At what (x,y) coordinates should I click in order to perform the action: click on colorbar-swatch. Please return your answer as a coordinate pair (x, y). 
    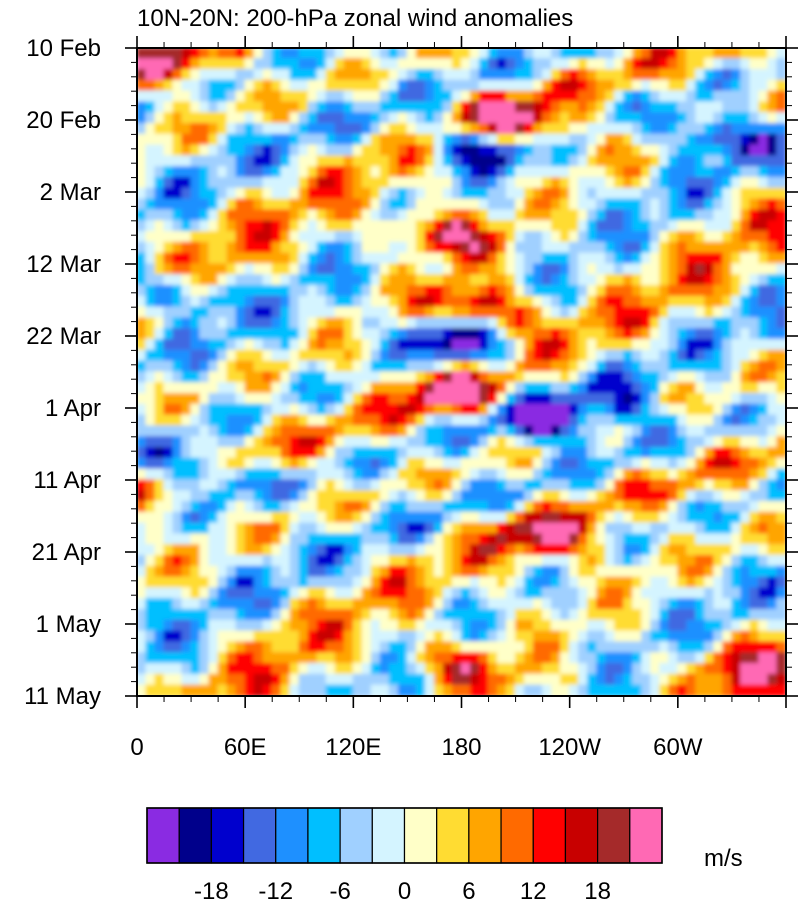
    Looking at the image, I should click on (549, 835).